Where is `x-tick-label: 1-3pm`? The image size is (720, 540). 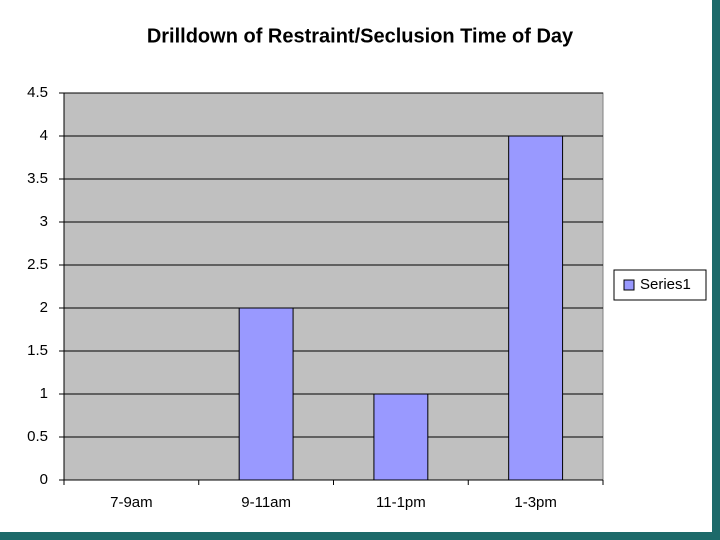
x-tick-label: 1-3pm is located at coordinates (535, 502).